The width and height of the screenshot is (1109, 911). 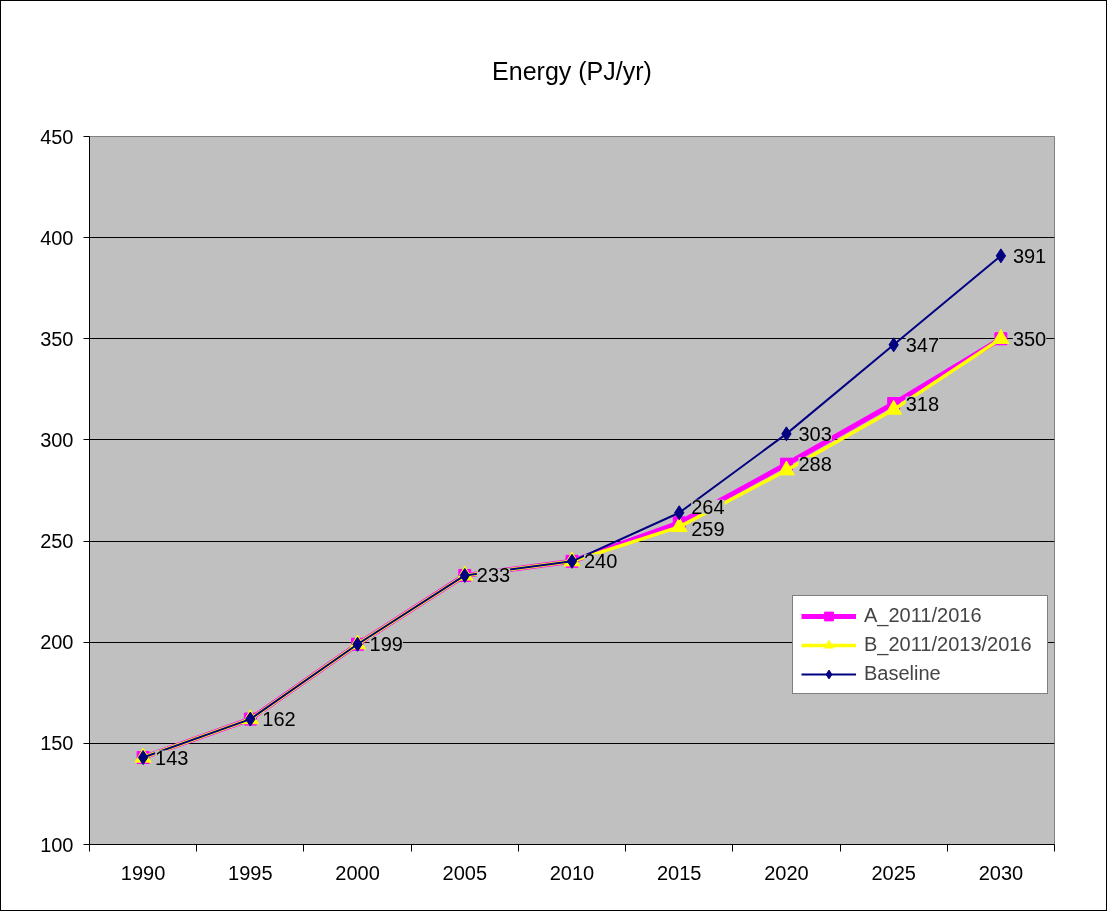 I want to click on data-label: 259, so click(x=708, y=528).